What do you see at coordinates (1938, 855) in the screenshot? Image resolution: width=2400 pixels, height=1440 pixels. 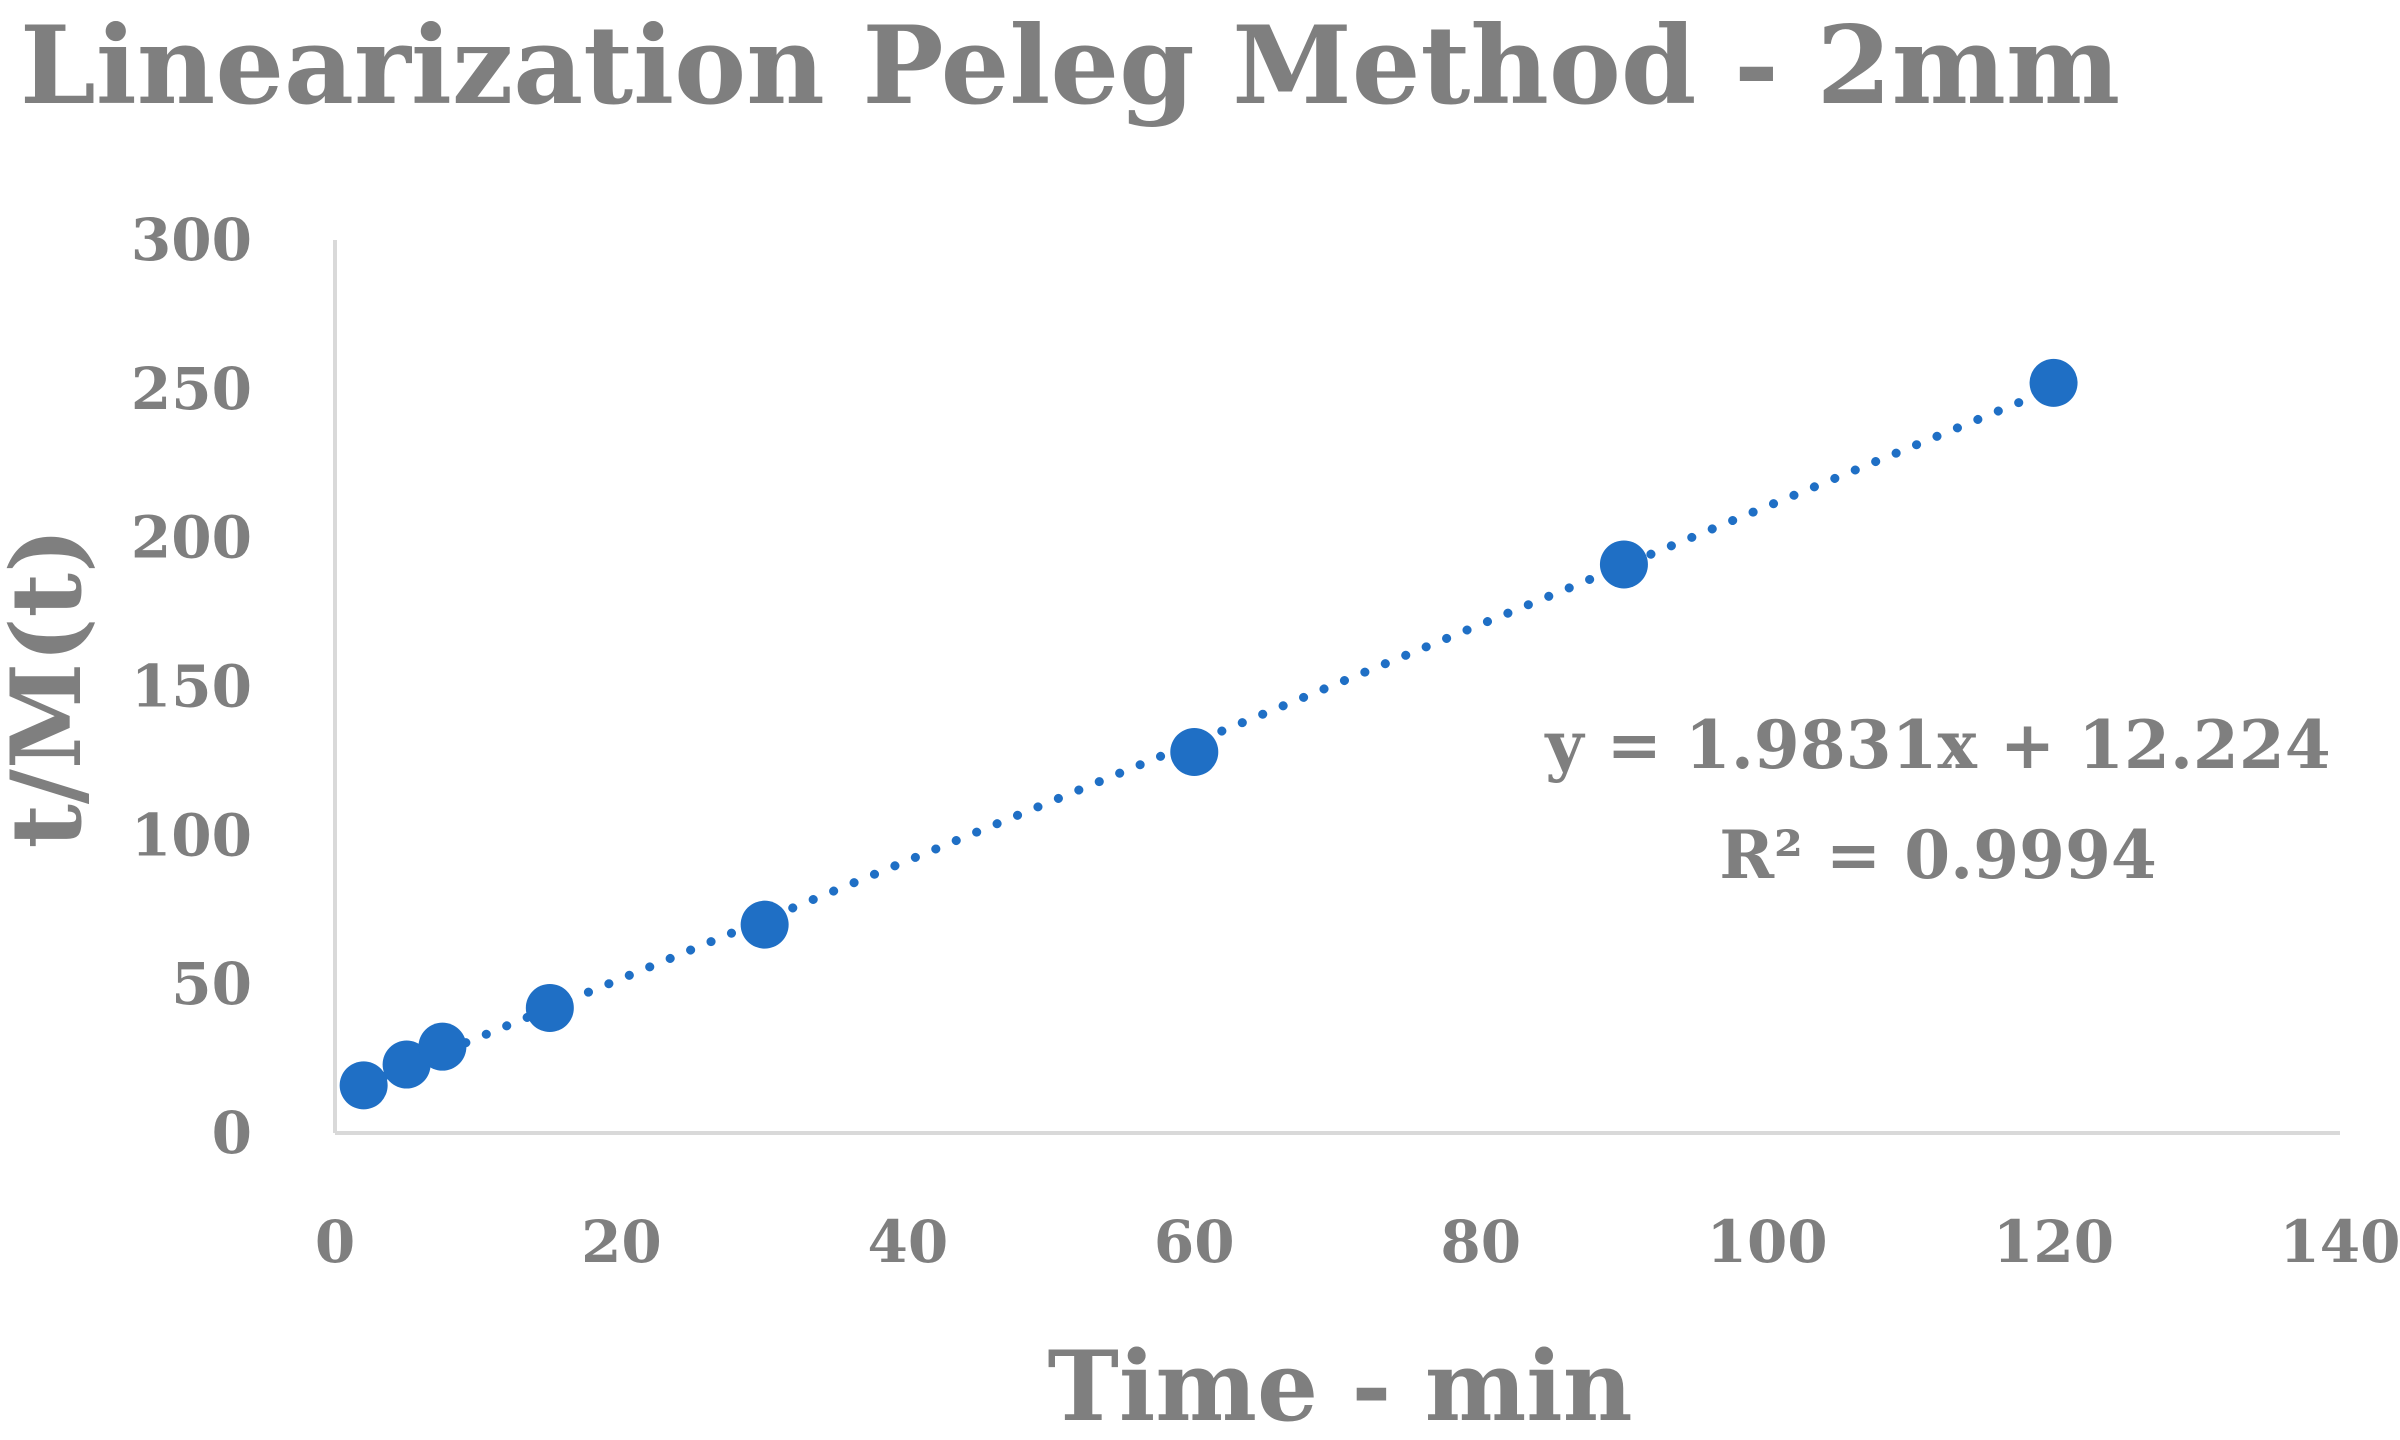 I see `r-squared-label: R² = 0.9994` at bounding box center [1938, 855].